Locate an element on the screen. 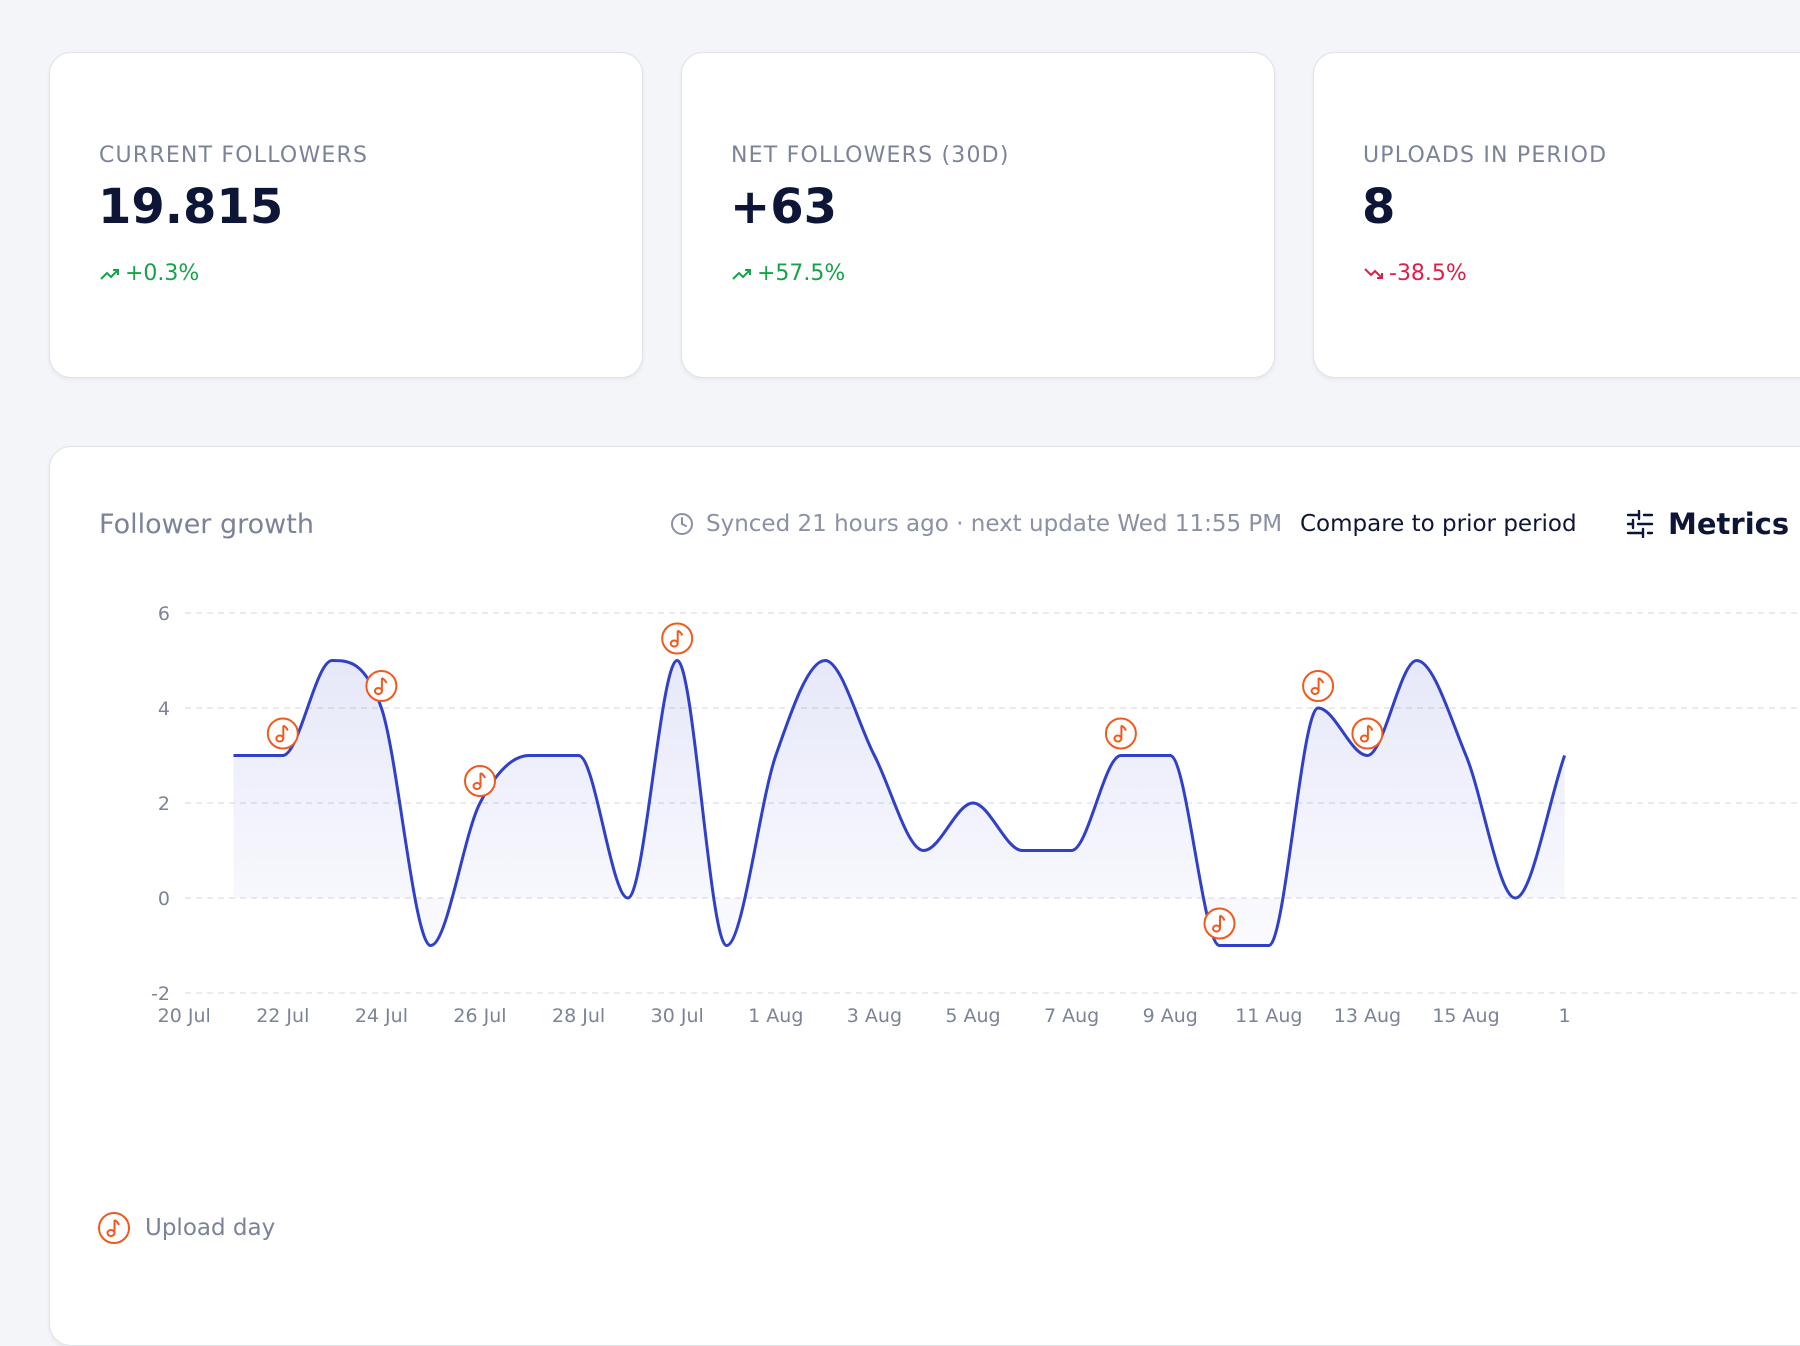 This screenshot has height=1346, width=1800. x-tick-label: 28 Jul is located at coordinates (578, 1016).